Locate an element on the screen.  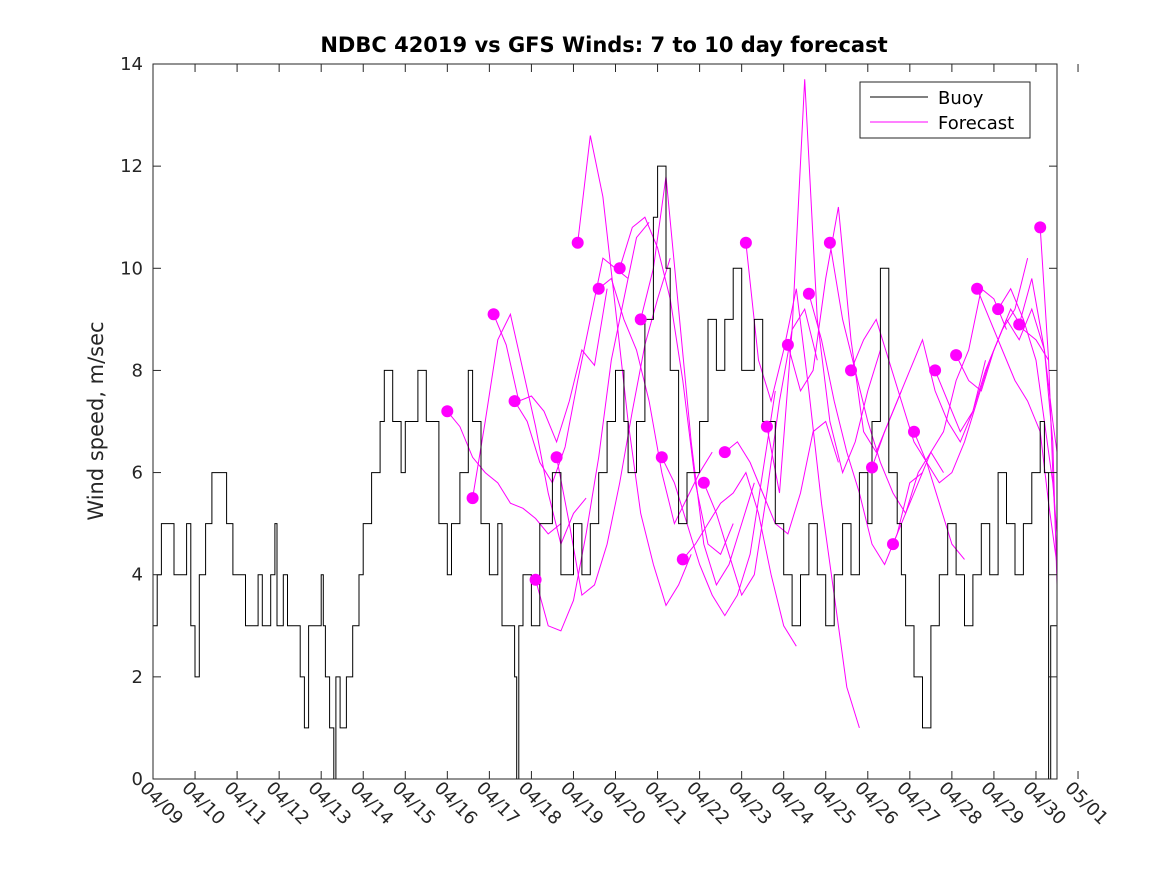
x-tick-label: 04/16 is located at coordinates (456, 804).